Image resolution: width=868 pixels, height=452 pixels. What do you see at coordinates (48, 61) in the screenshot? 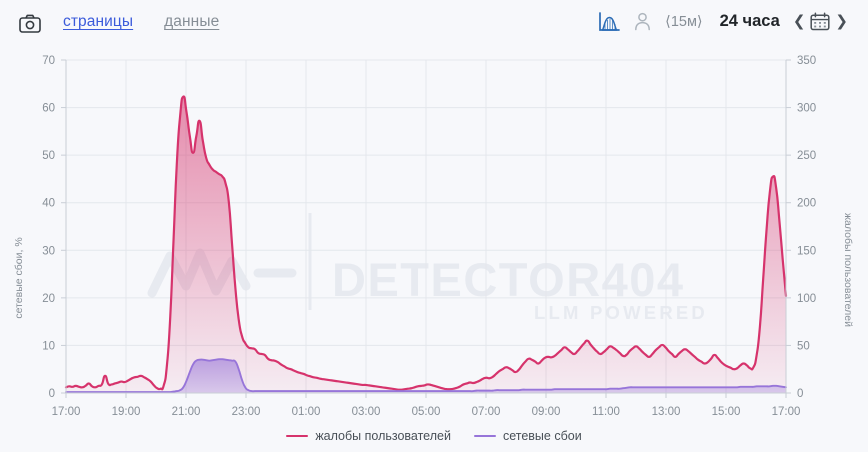
I see `y-tick-left: 70` at bounding box center [48, 61].